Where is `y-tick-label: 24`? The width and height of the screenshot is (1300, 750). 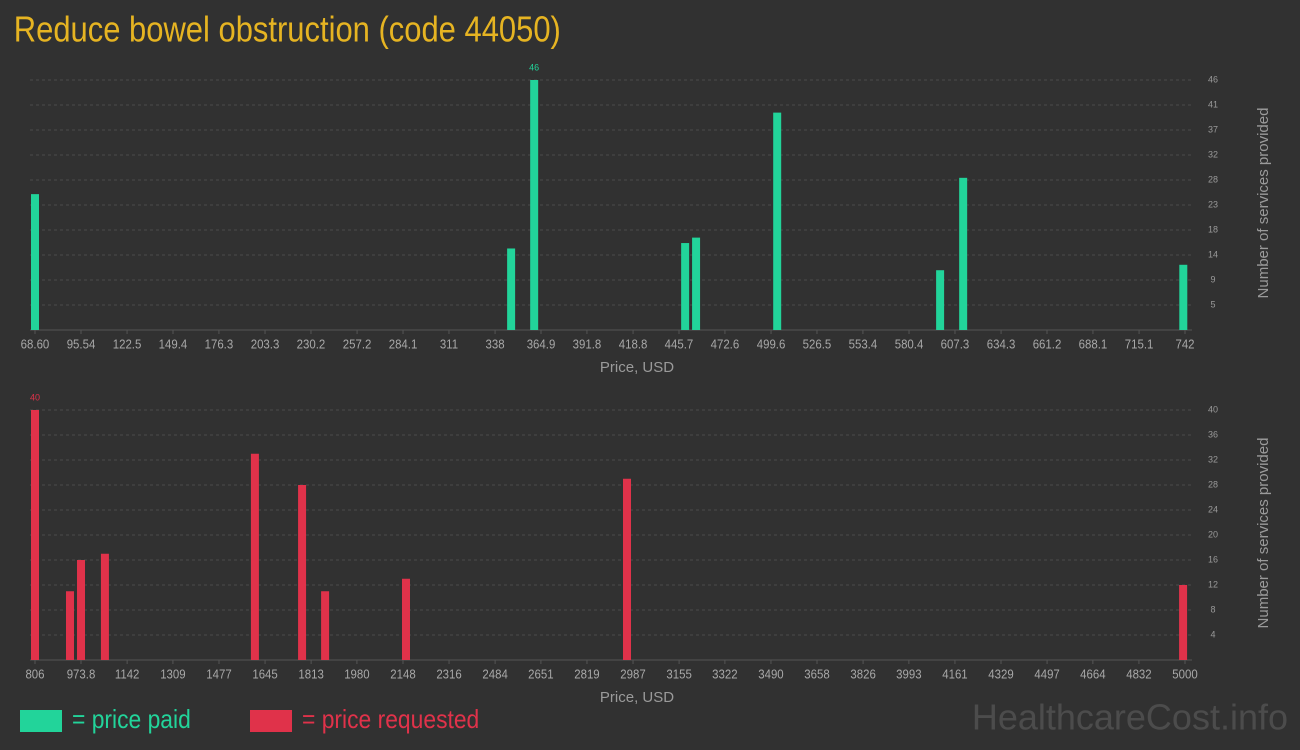 y-tick-label: 24 is located at coordinates (1213, 509).